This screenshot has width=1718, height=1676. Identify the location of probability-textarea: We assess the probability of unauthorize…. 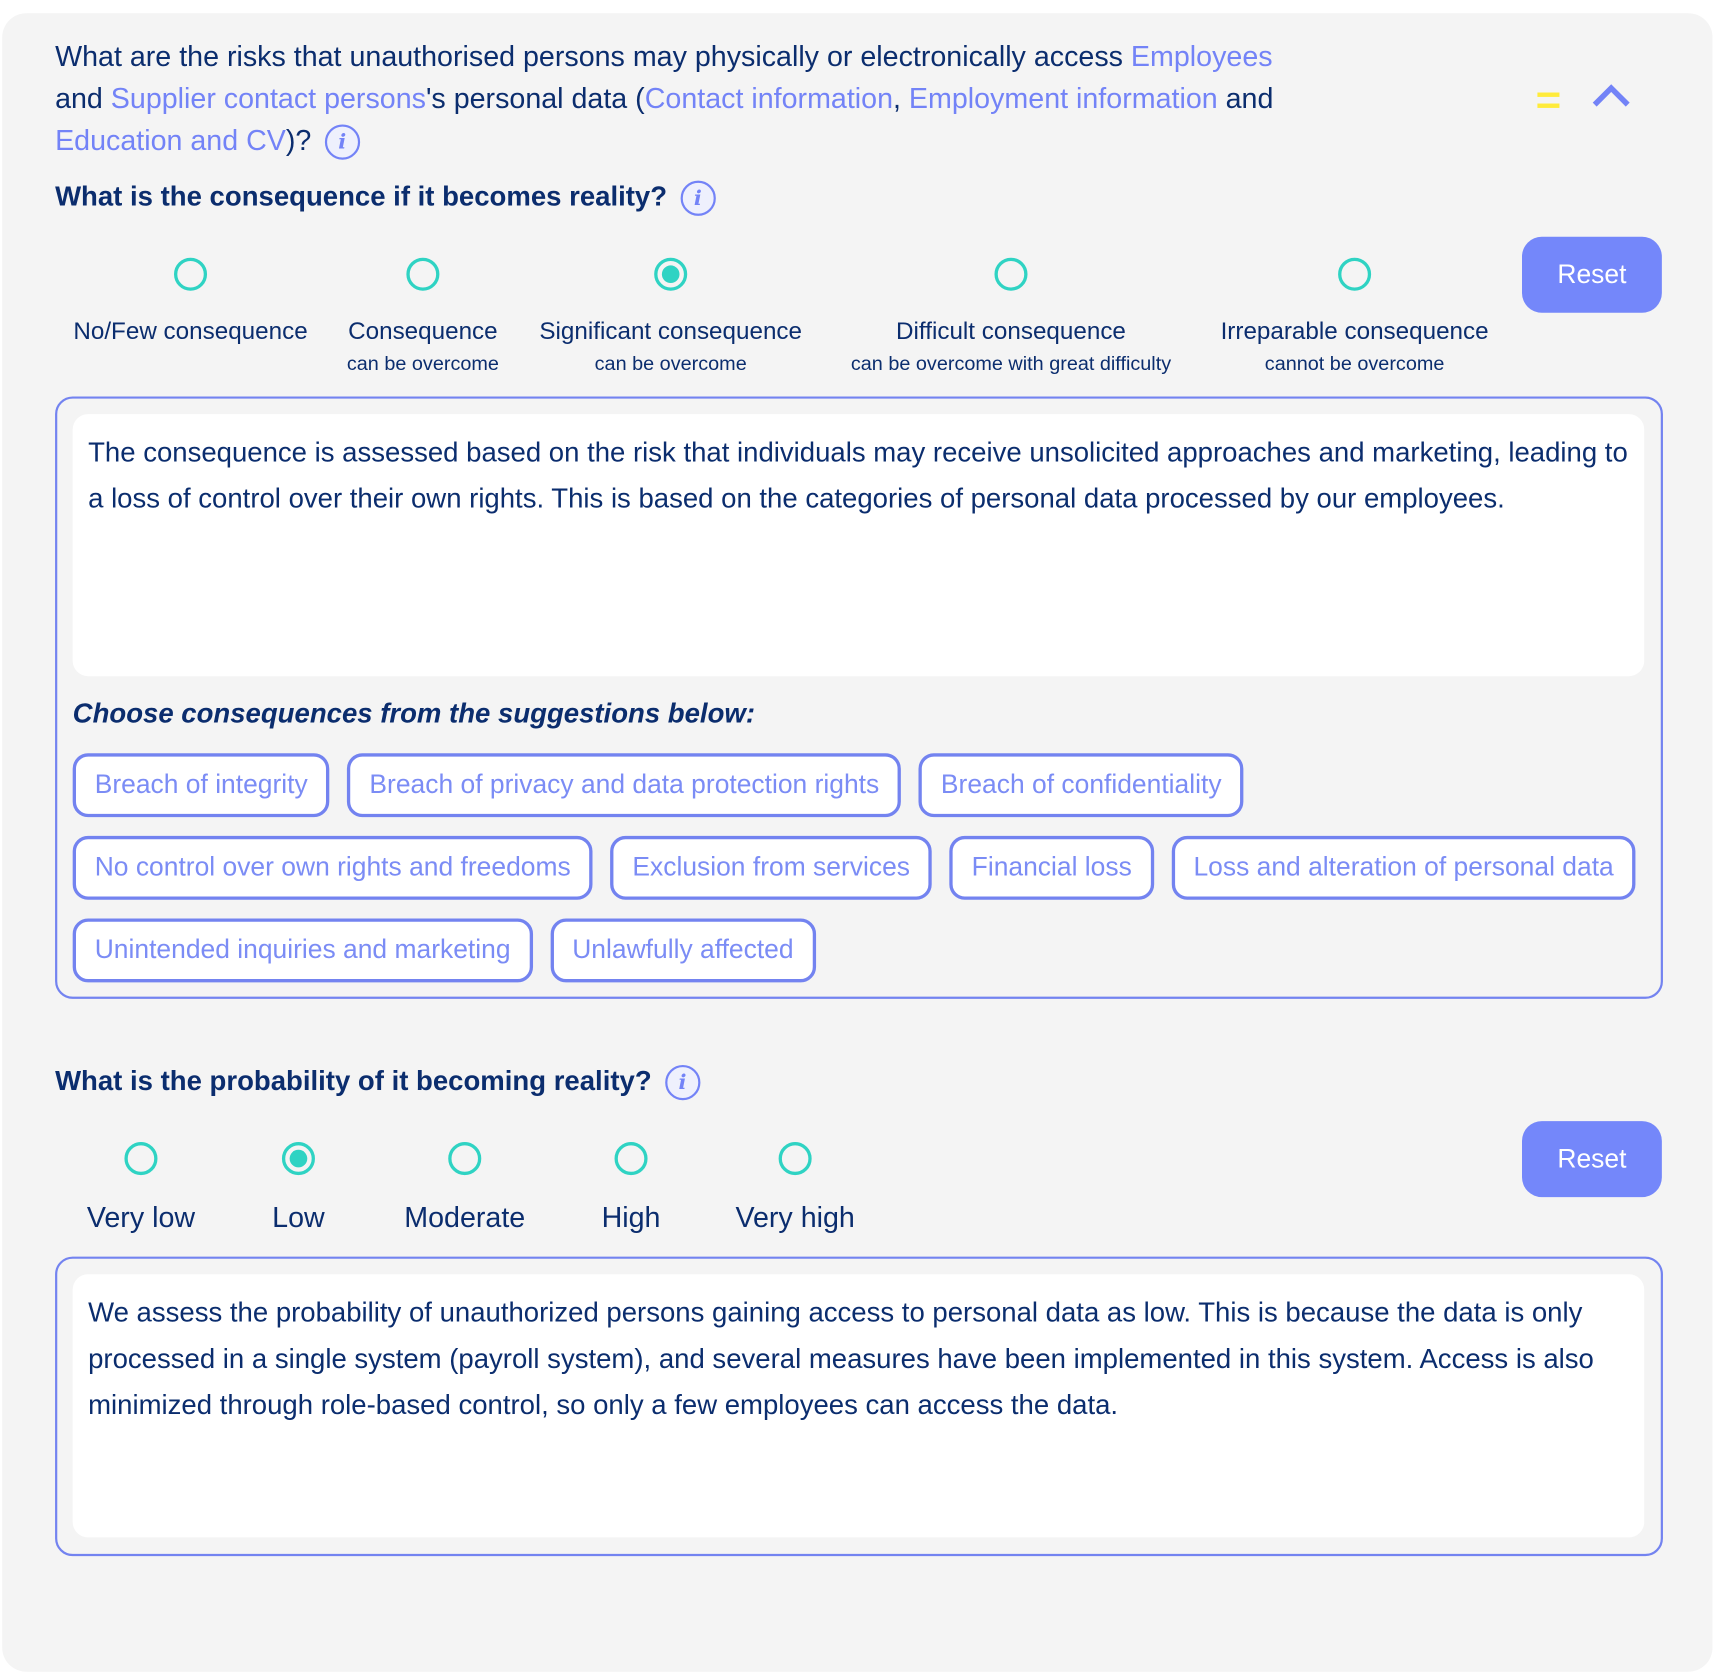
(858, 1406).